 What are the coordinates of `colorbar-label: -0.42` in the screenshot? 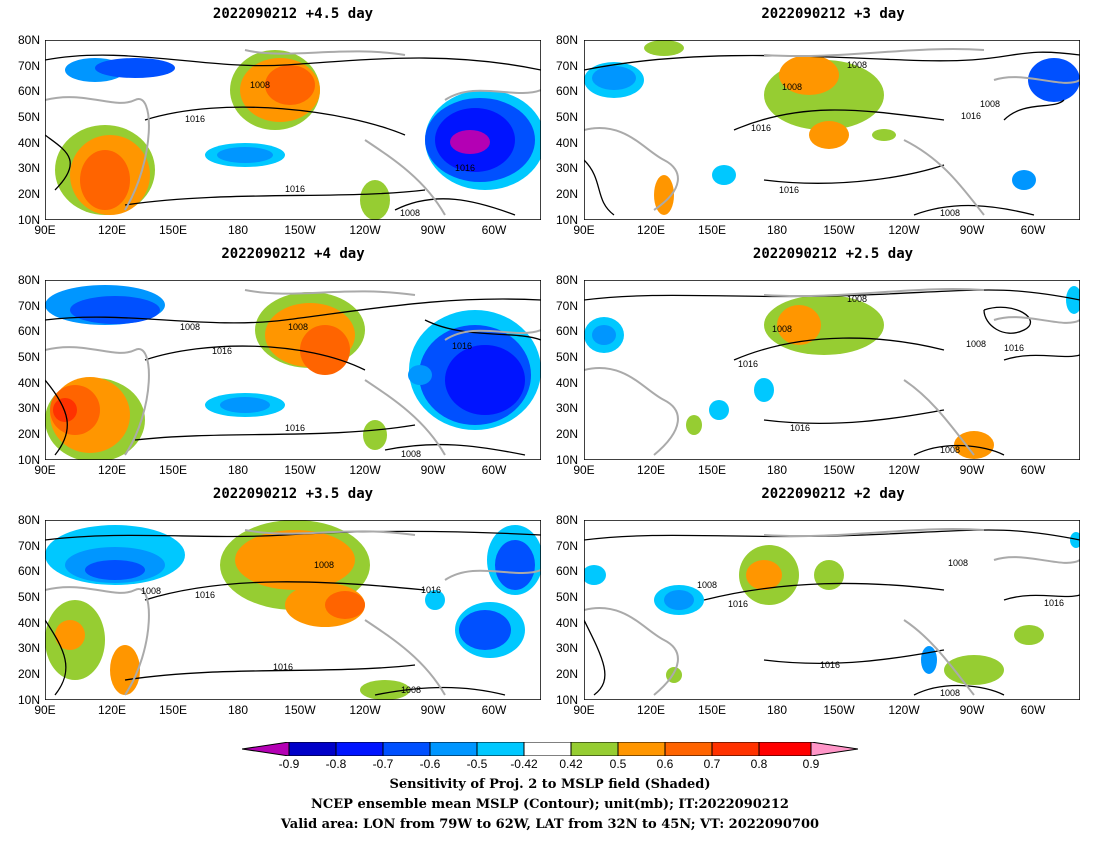 It's located at (524, 764).